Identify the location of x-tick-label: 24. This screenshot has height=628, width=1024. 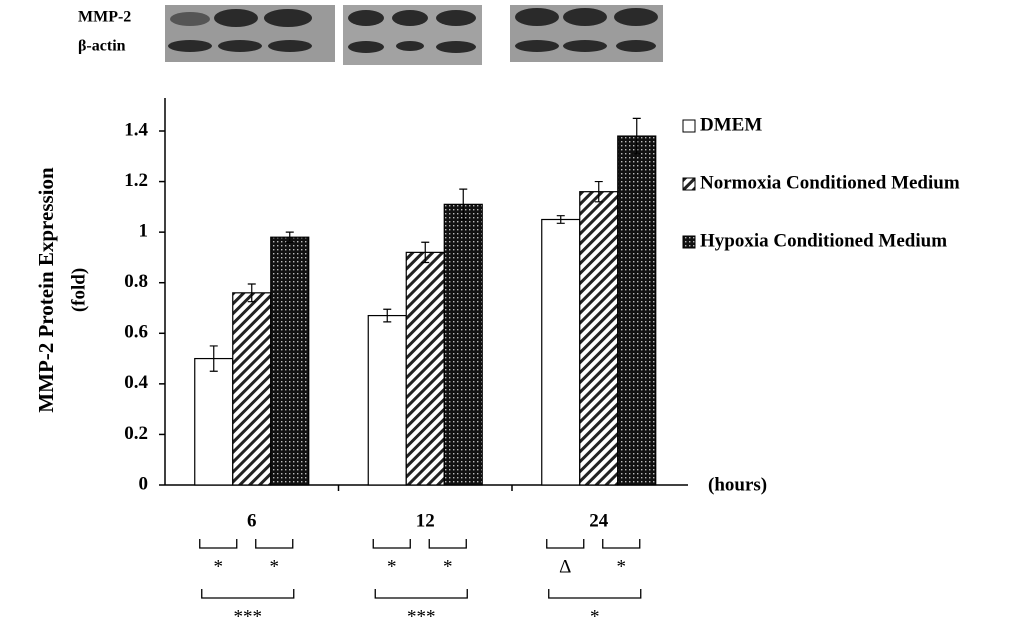
(599, 520).